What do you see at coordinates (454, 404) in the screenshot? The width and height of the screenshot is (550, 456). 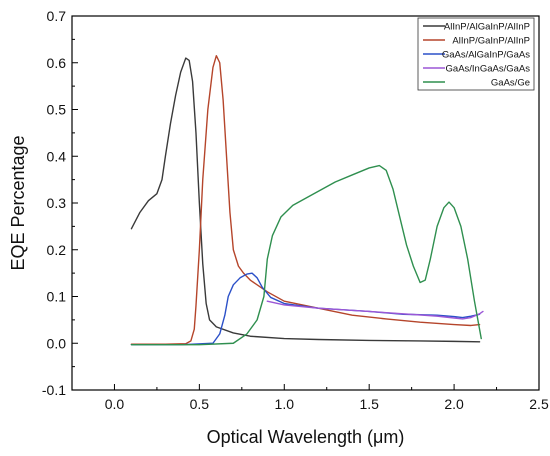 I see `x-tick-label: 2.0` at bounding box center [454, 404].